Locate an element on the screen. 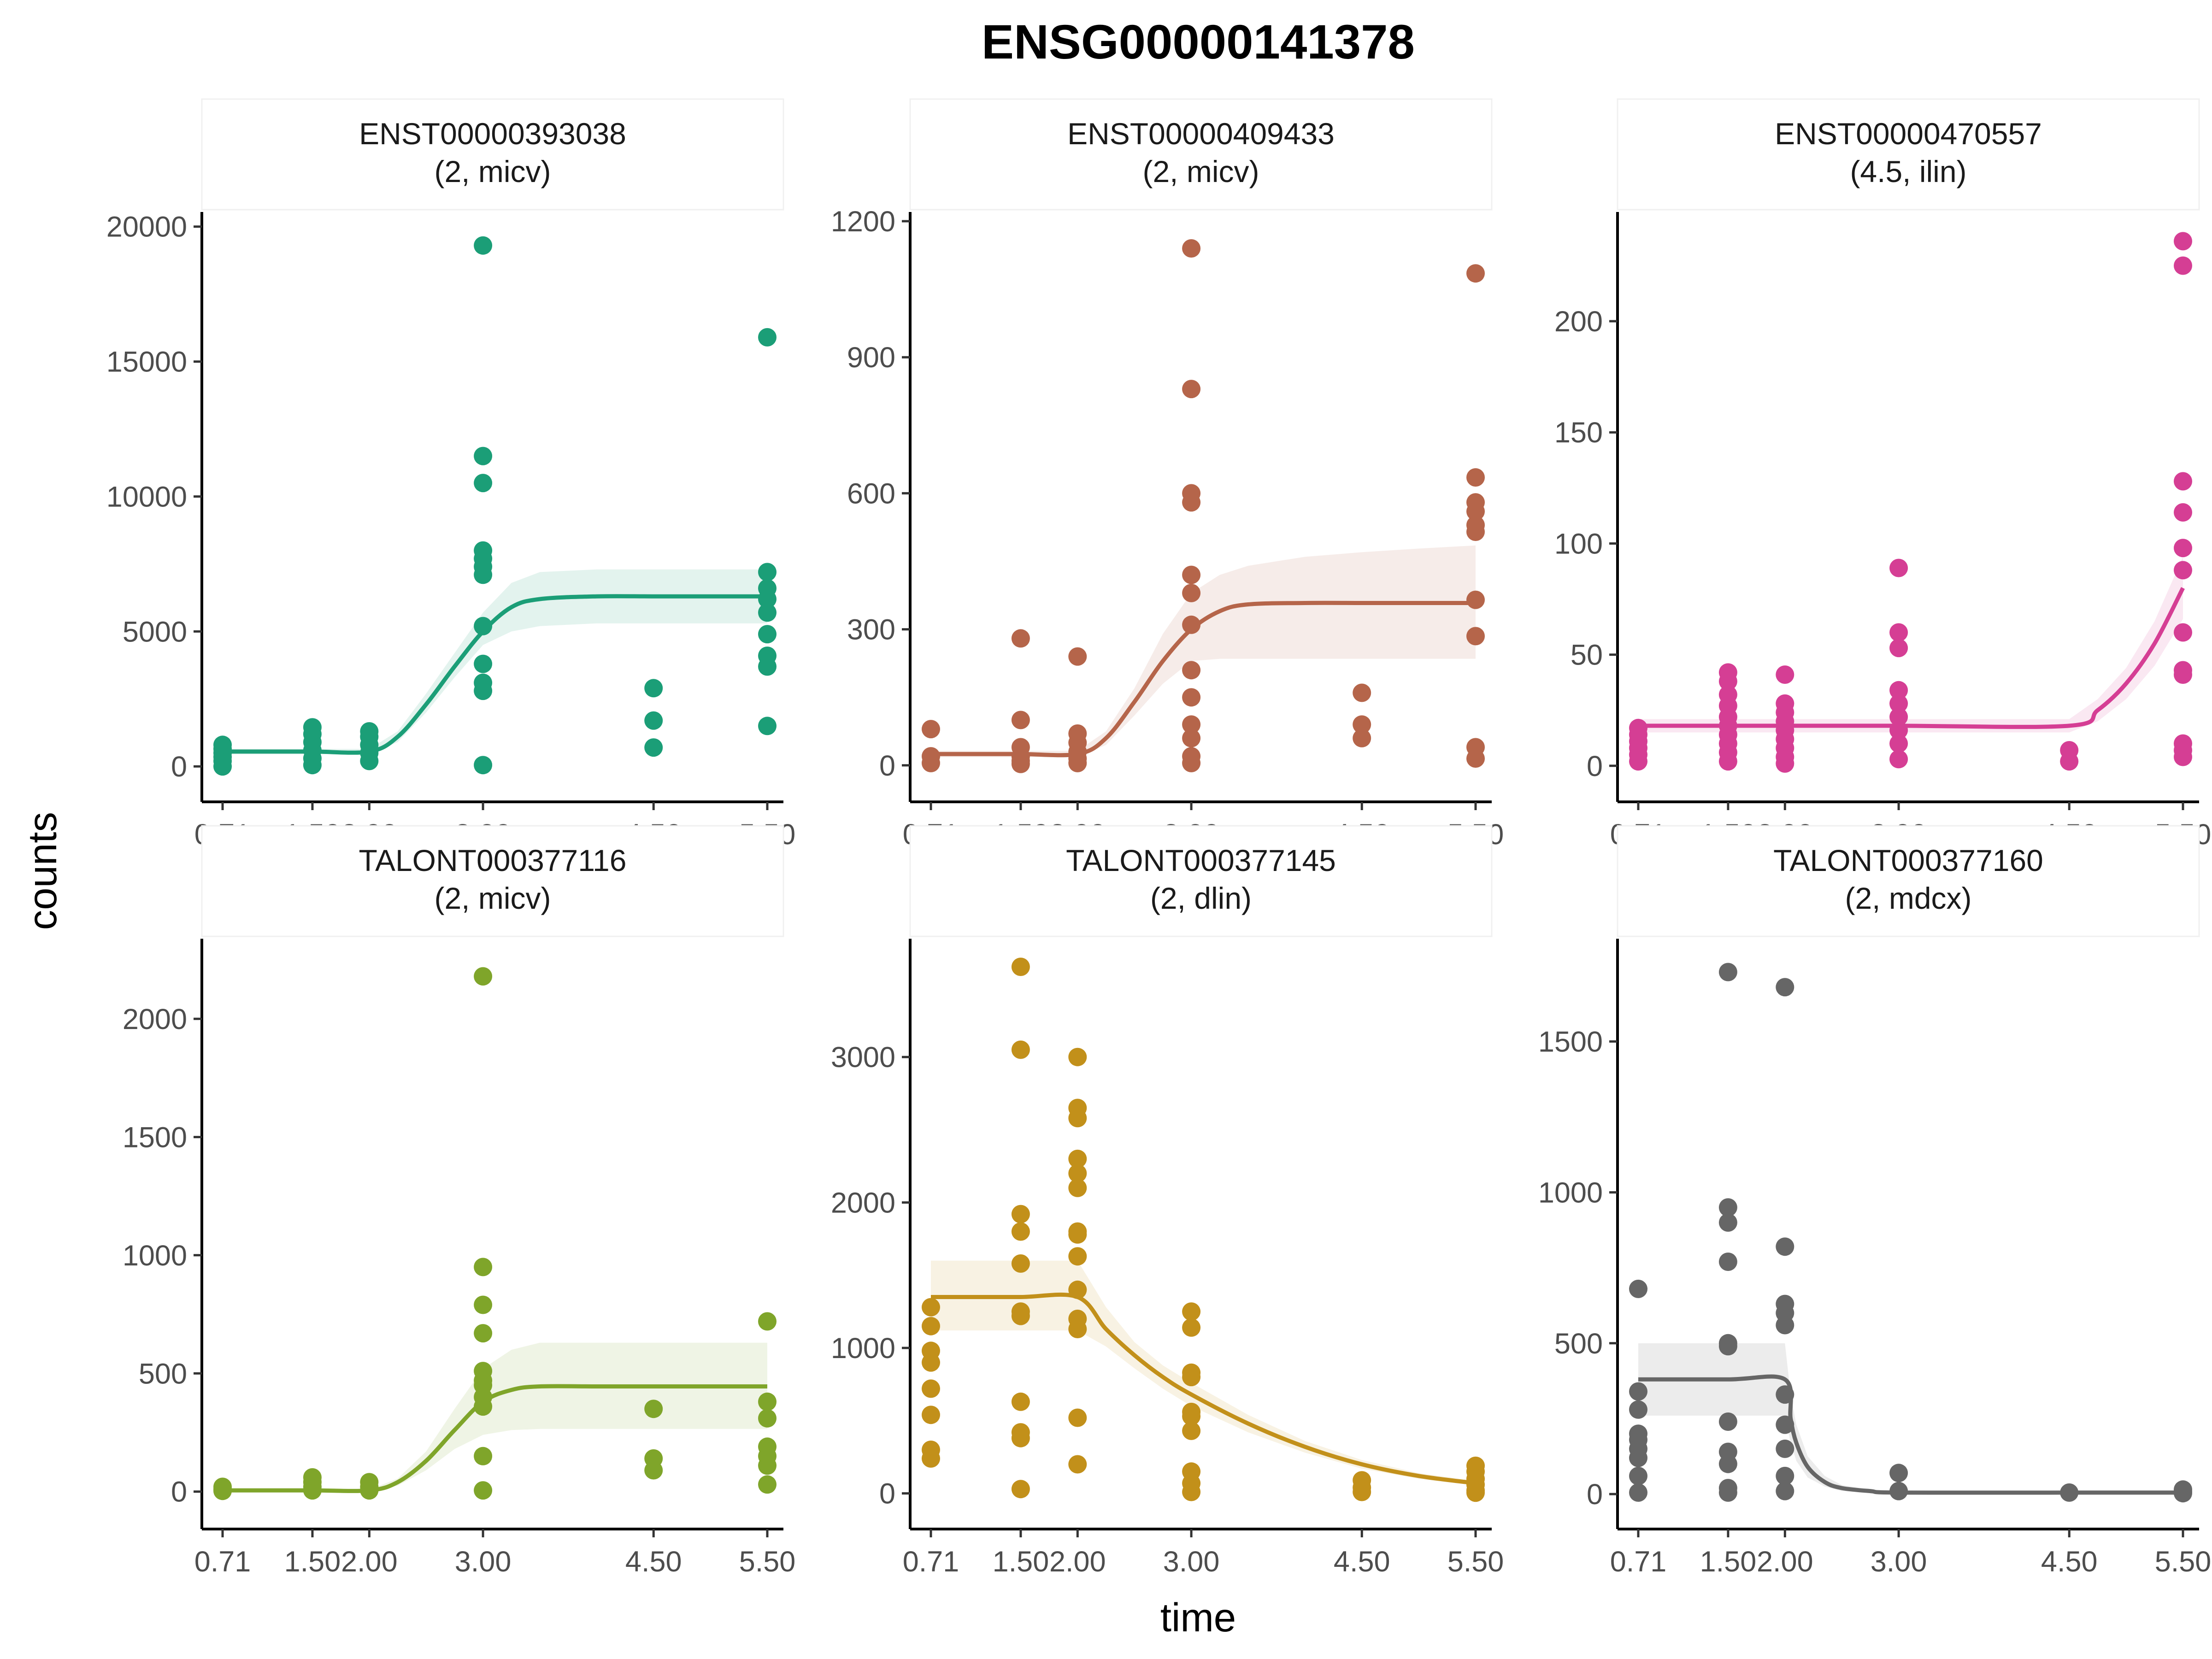 The width and height of the screenshot is (2212, 1659). figure-title: ENSG00000141378 is located at coordinates (1198, 42).